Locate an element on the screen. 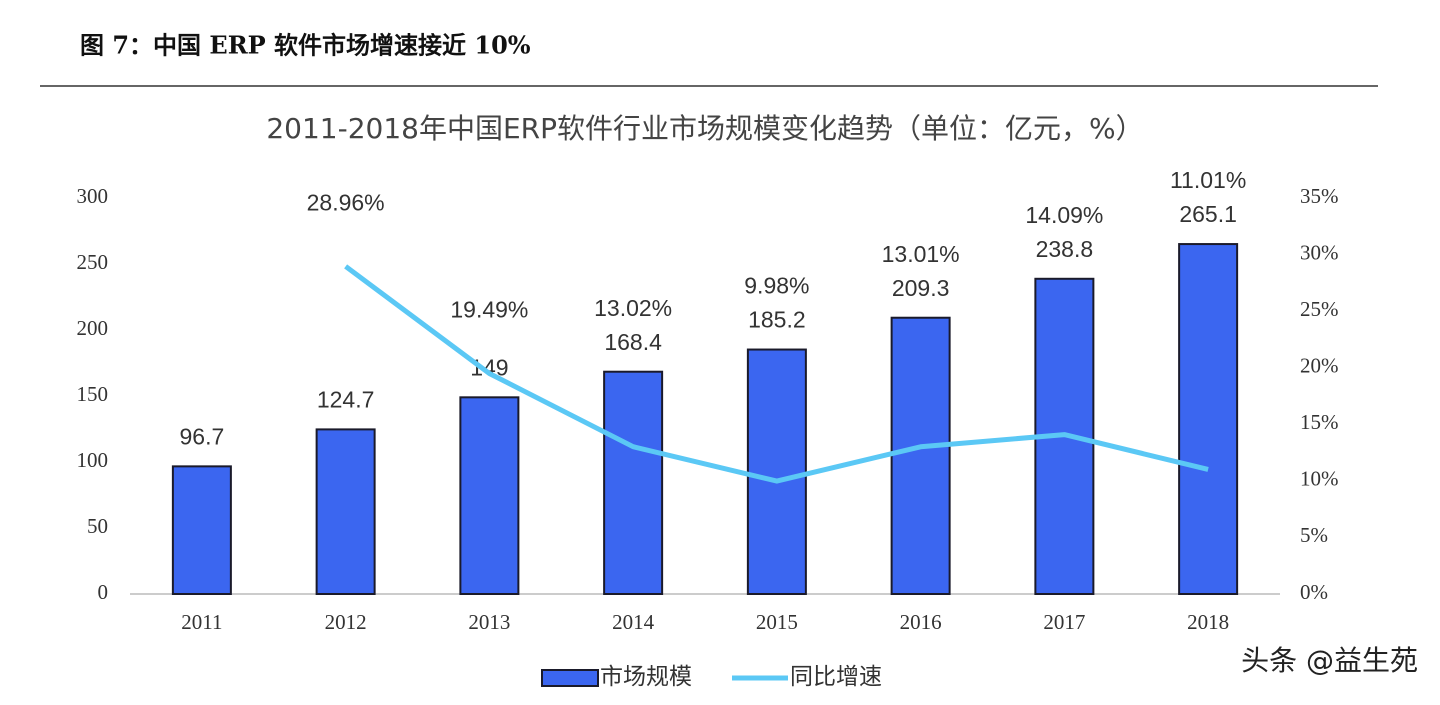 This screenshot has width=1440, height=705. line-value-label: 11.01% is located at coordinates (1208, 180).